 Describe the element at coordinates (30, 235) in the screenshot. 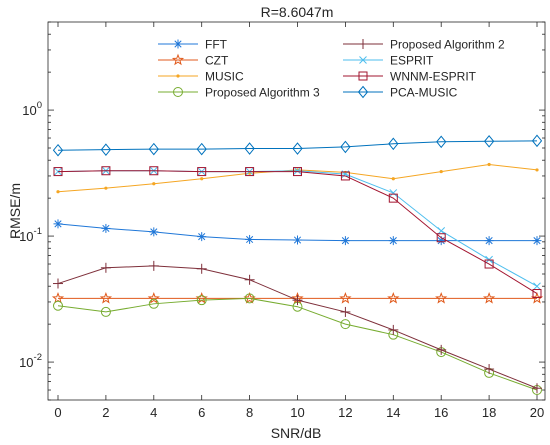

I see `y-tick-label: 10⁻¹` at that location.